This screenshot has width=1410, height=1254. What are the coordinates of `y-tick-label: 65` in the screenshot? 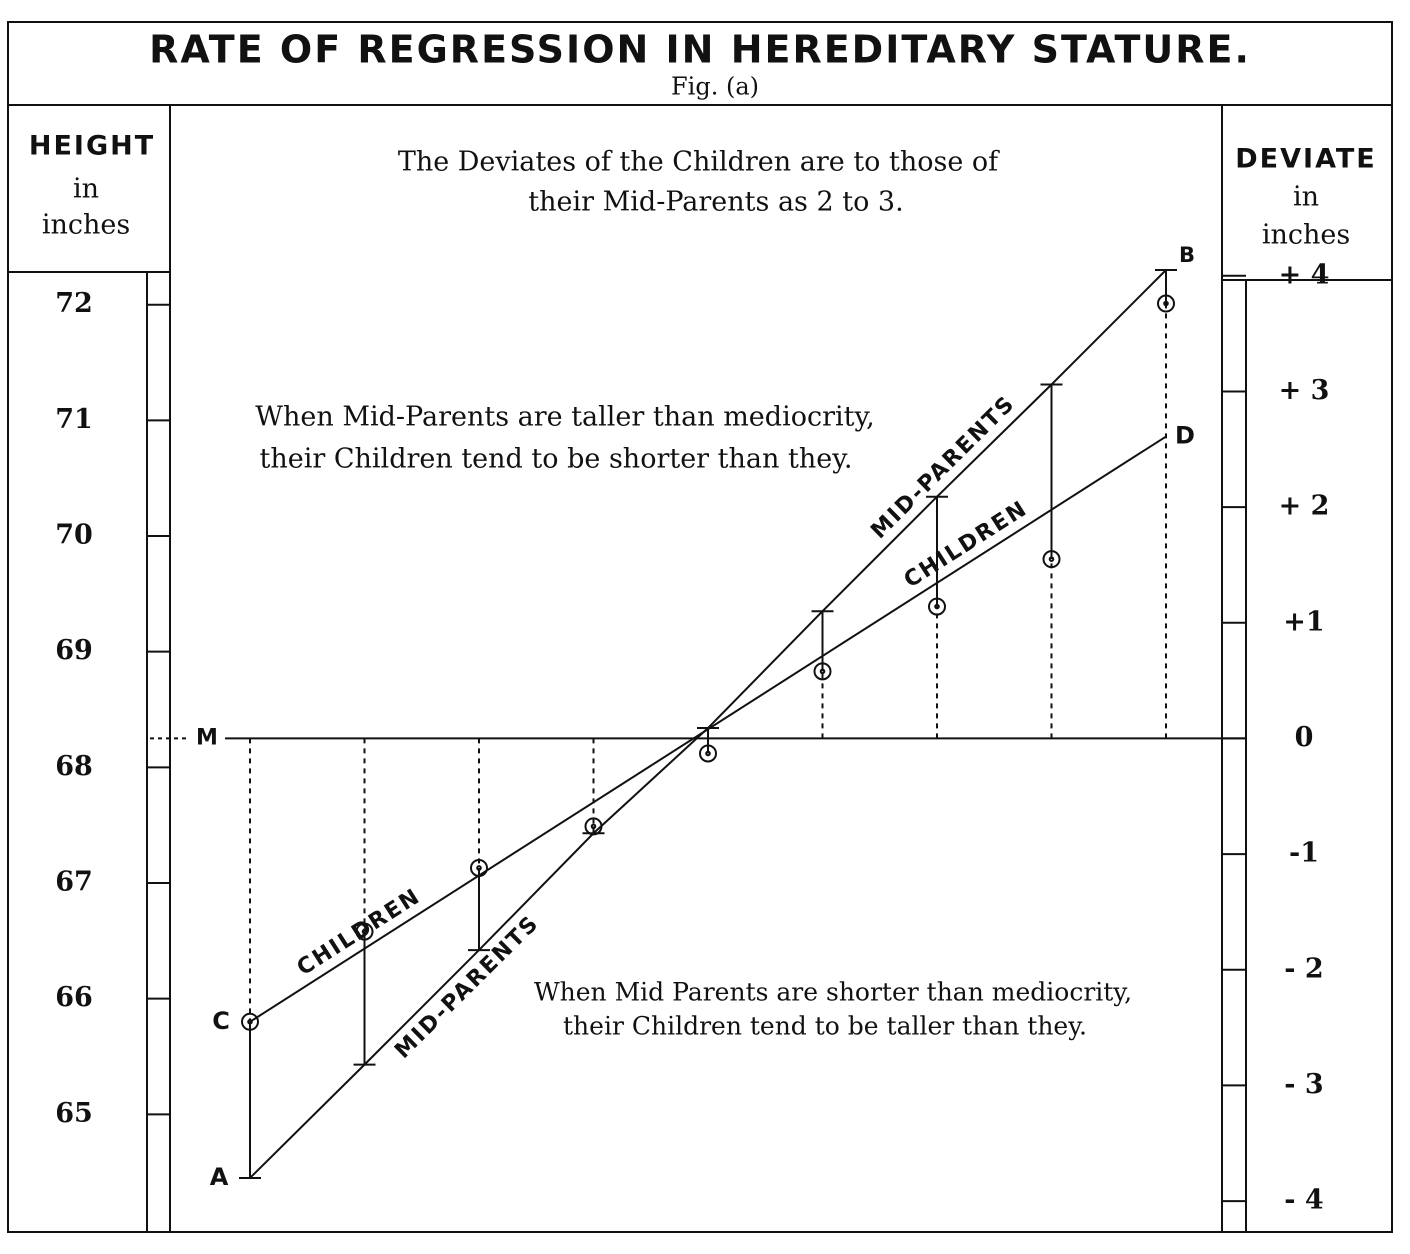 It's located at (74, 1113).